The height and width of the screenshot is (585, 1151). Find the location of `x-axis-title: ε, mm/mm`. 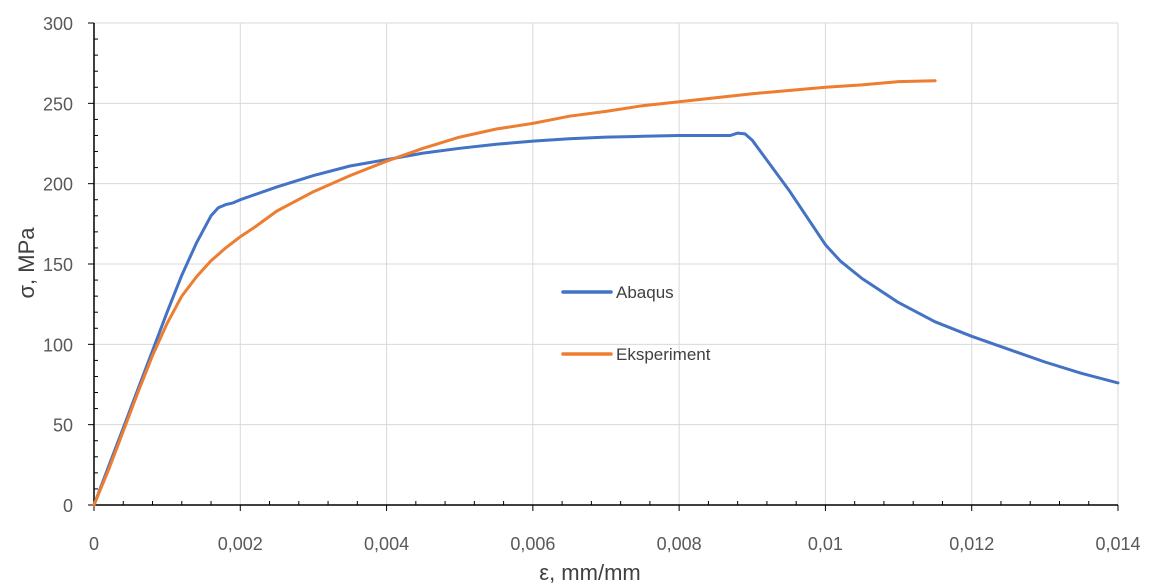

x-axis-title: ε, mm/mm is located at coordinates (589, 572).